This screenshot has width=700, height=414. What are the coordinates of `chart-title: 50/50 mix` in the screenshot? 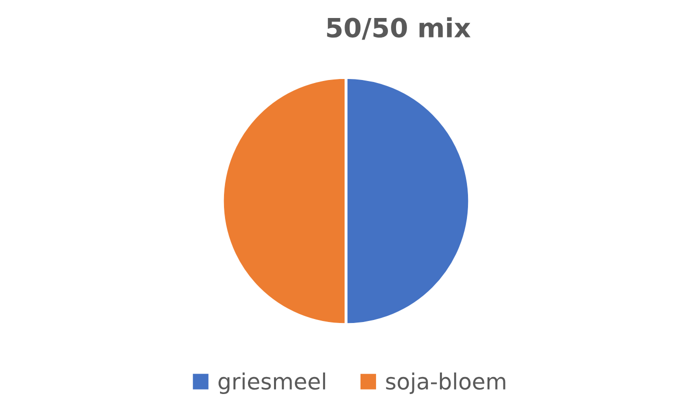 It's located at (399, 28).